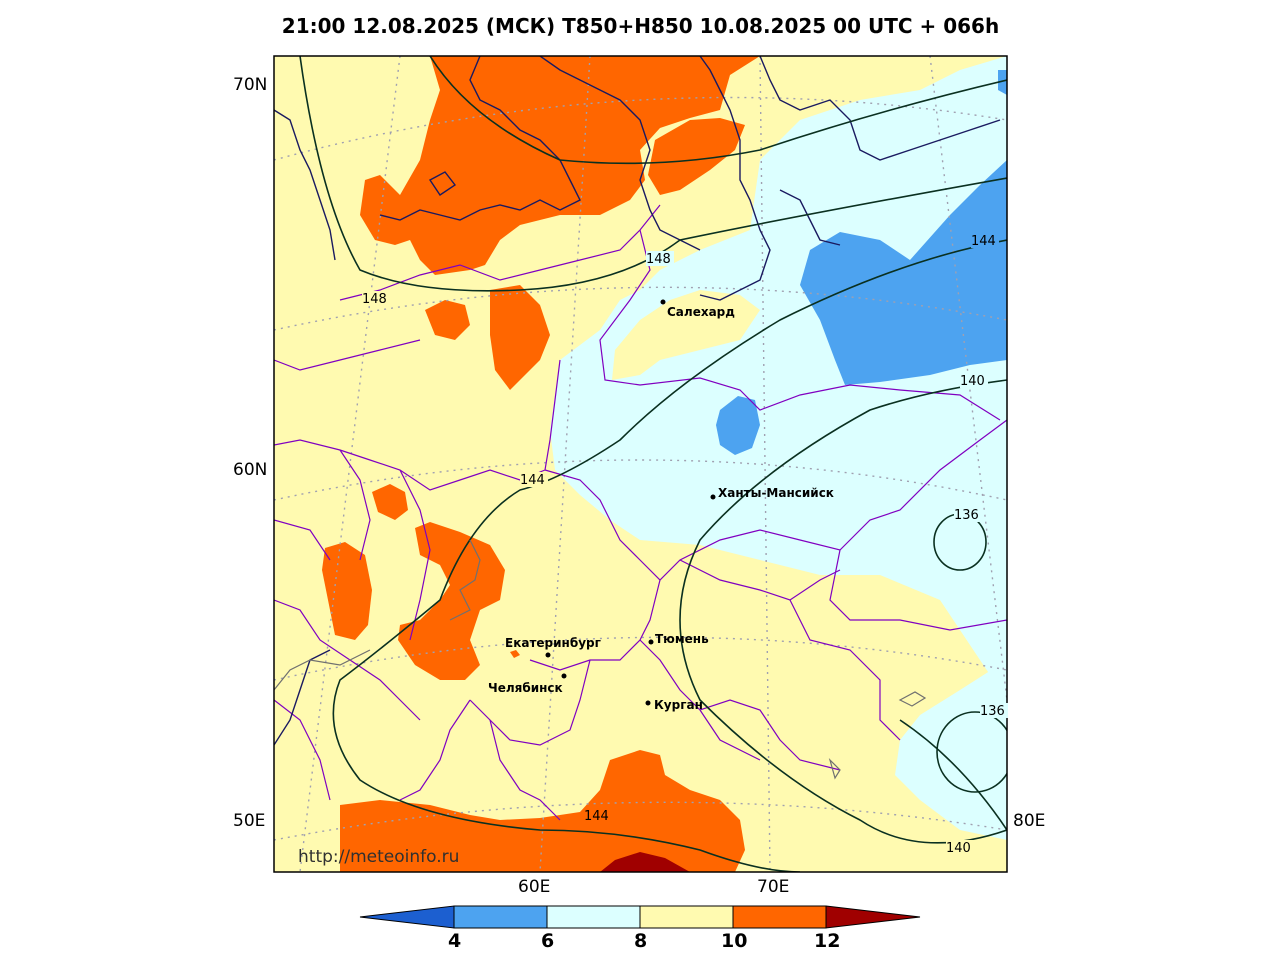  Describe the element at coordinates (520, 337) in the screenshot. I see `field-10-12-north-center` at that location.